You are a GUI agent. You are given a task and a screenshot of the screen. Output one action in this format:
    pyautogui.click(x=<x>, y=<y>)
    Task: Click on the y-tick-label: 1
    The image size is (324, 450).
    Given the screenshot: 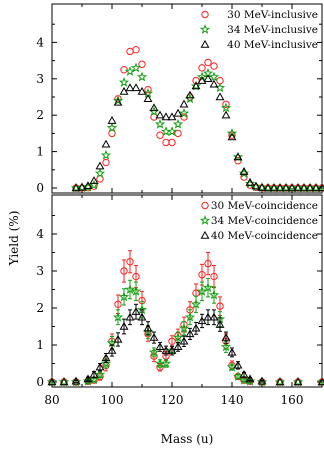 What is the action you would take?
    pyautogui.click(x=40, y=345)
    